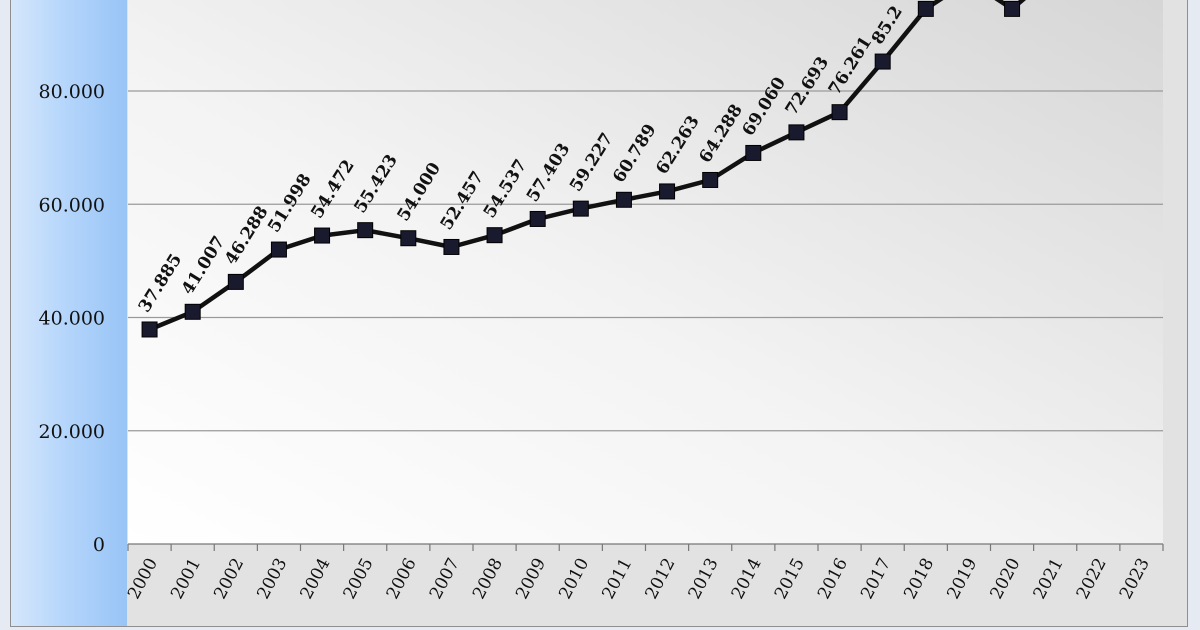 Image resolution: width=1200 pixels, height=630 pixels. I want to click on x-tick-label: 2004, so click(316, 579).